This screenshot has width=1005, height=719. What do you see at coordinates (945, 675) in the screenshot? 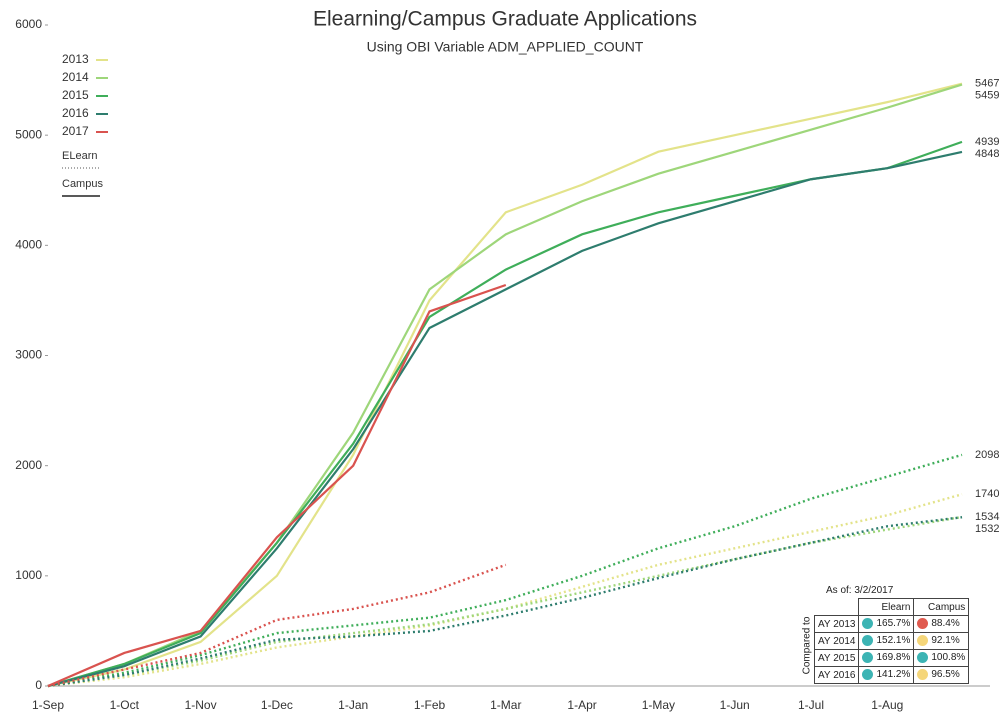
I see `cell-value: 96.5%` at bounding box center [945, 675].